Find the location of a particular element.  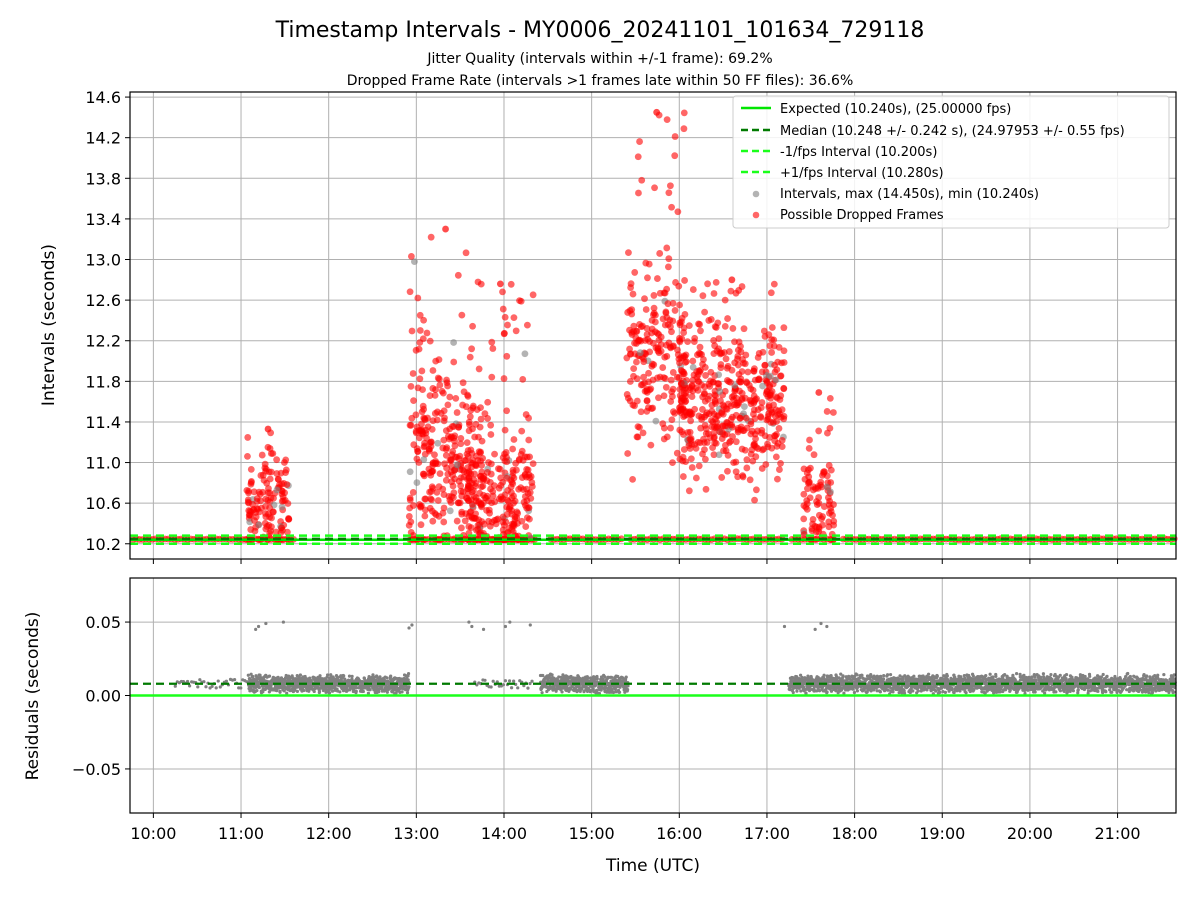

legend-entry-dropped: Possible Dropped Frames is located at coordinates (848, 215).